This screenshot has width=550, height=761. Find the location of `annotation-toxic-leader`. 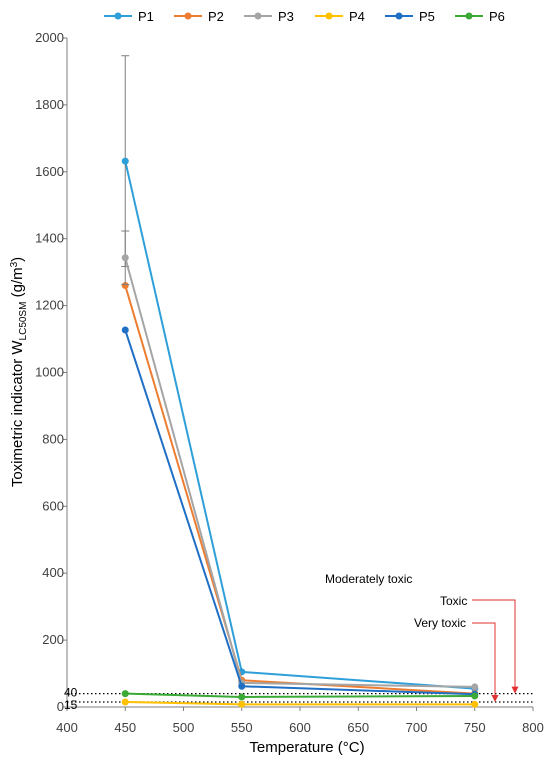

annotation-toxic-leader is located at coordinates (494, 643).